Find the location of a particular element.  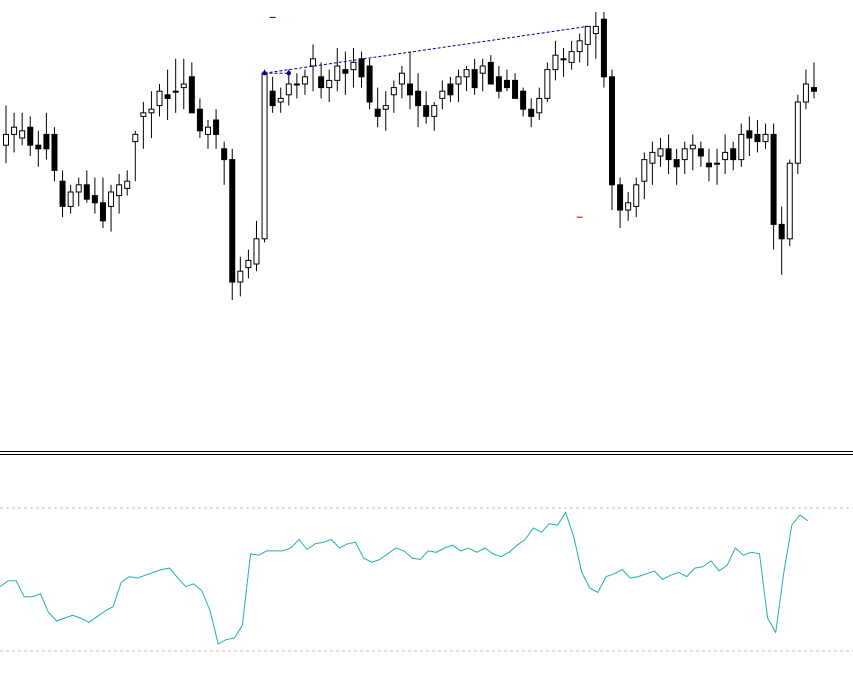

panel-separator is located at coordinates (426, 453).